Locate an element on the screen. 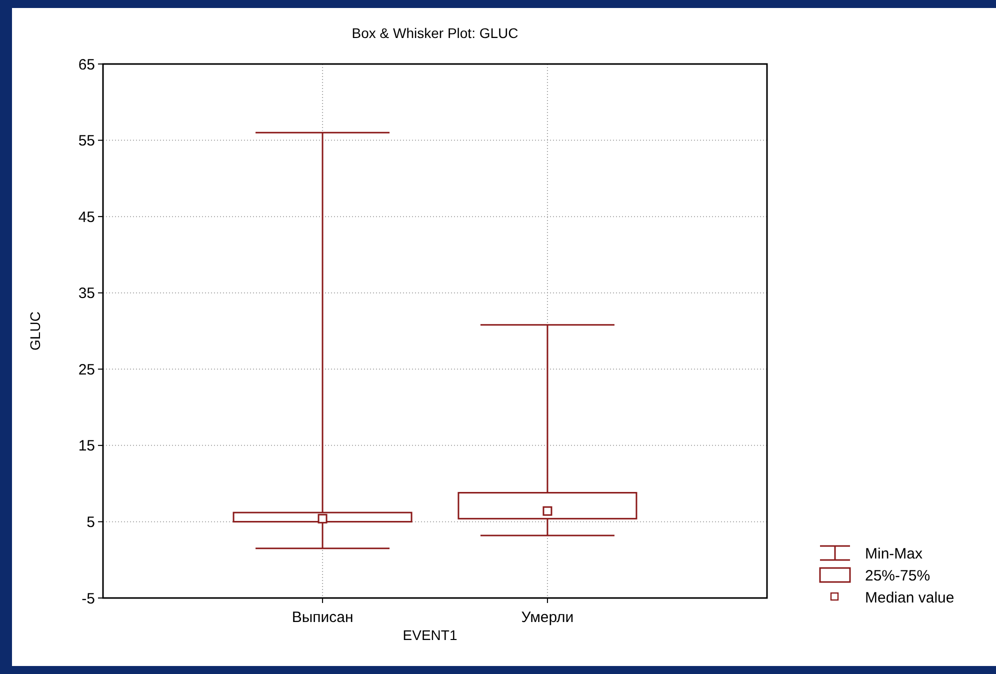  y-tick-label: 5 is located at coordinates (90, 522).